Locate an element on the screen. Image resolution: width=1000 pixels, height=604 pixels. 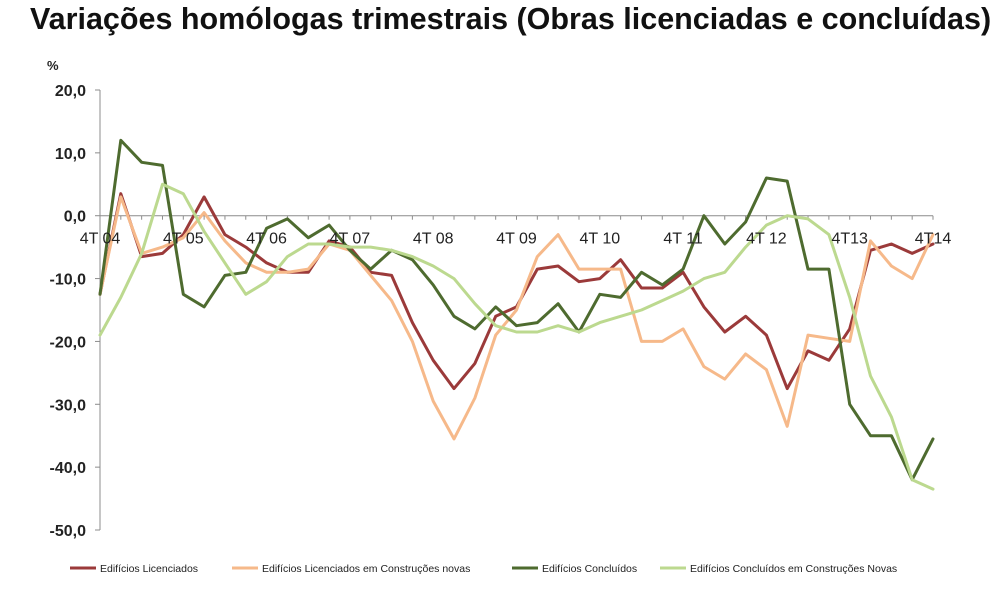
y-axis is located at coordinates (98, 310).